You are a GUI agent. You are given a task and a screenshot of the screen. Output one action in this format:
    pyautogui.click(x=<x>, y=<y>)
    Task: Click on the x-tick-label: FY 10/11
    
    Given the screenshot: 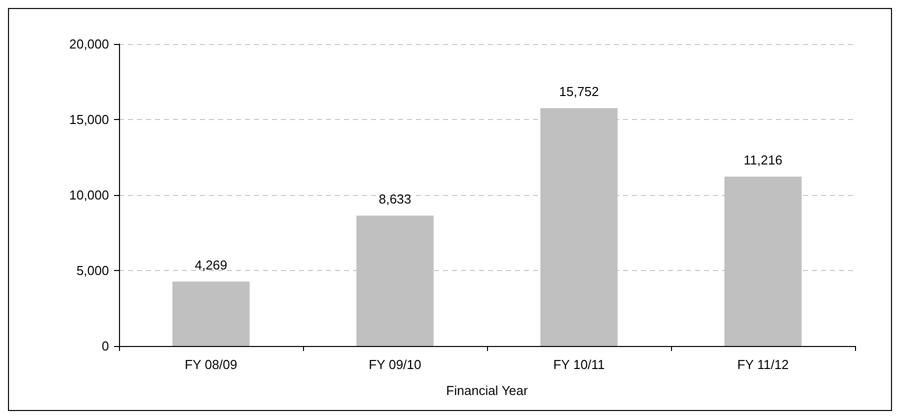 What is the action you would take?
    pyautogui.click(x=579, y=364)
    